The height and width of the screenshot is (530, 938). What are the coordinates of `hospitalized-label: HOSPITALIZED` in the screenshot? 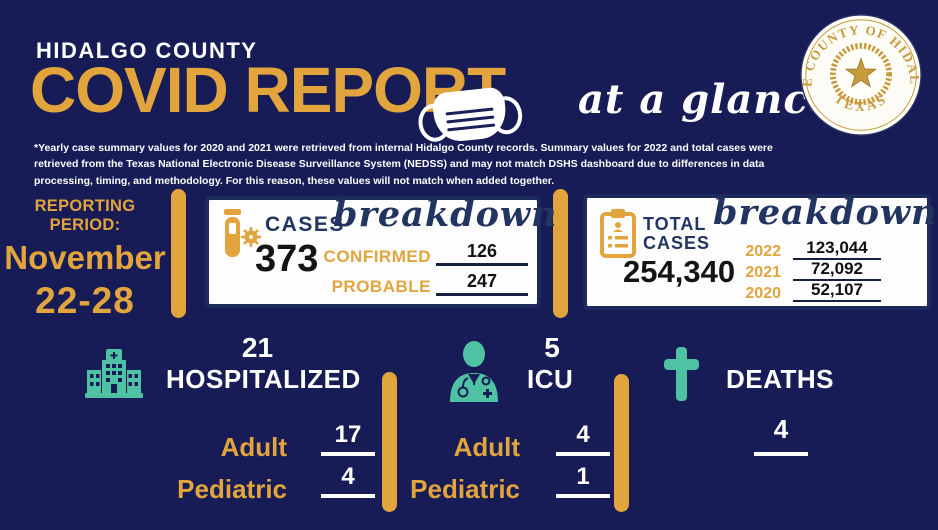 It's located at (263, 379).